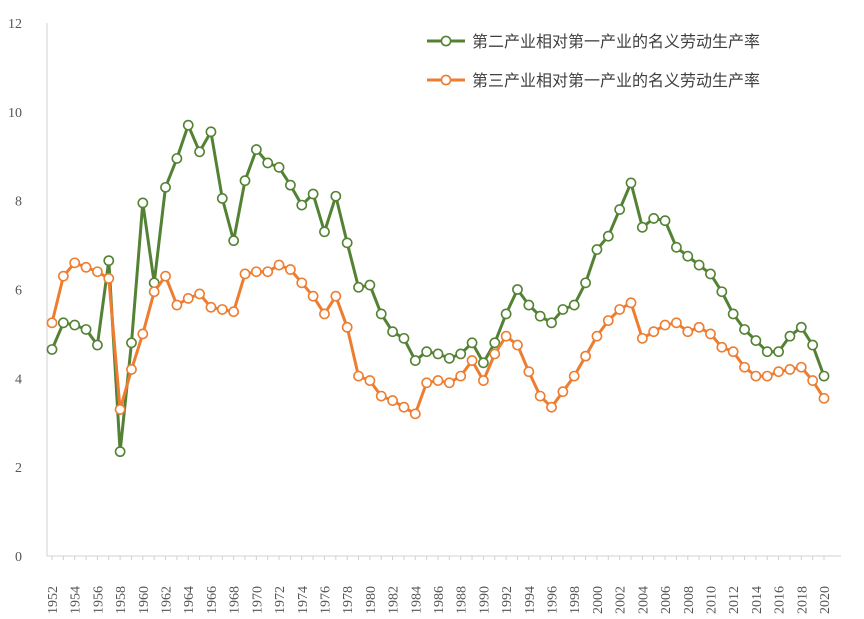  I want to click on x-tick-label: 2018, so click(802, 600).